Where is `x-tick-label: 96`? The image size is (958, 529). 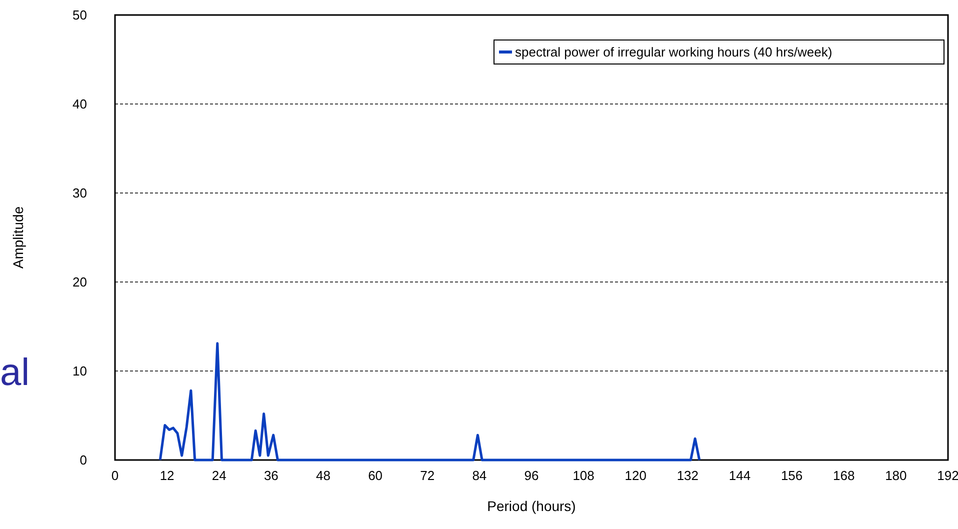
x-tick-label: 96 is located at coordinates (531, 475).